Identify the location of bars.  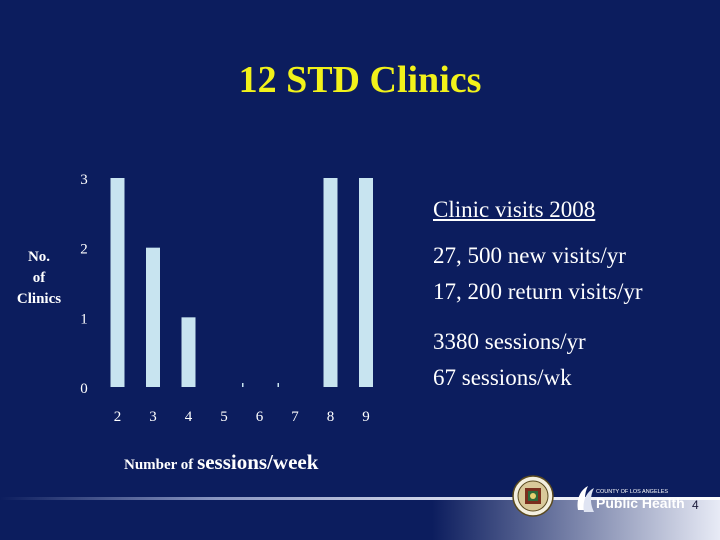
(241, 282).